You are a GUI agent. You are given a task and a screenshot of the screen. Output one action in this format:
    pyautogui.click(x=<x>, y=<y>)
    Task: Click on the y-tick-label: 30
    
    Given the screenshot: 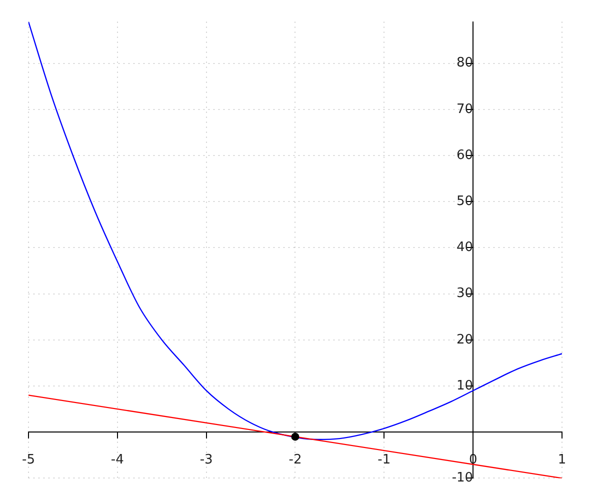 What is the action you would take?
    pyautogui.click(x=465, y=294)
    